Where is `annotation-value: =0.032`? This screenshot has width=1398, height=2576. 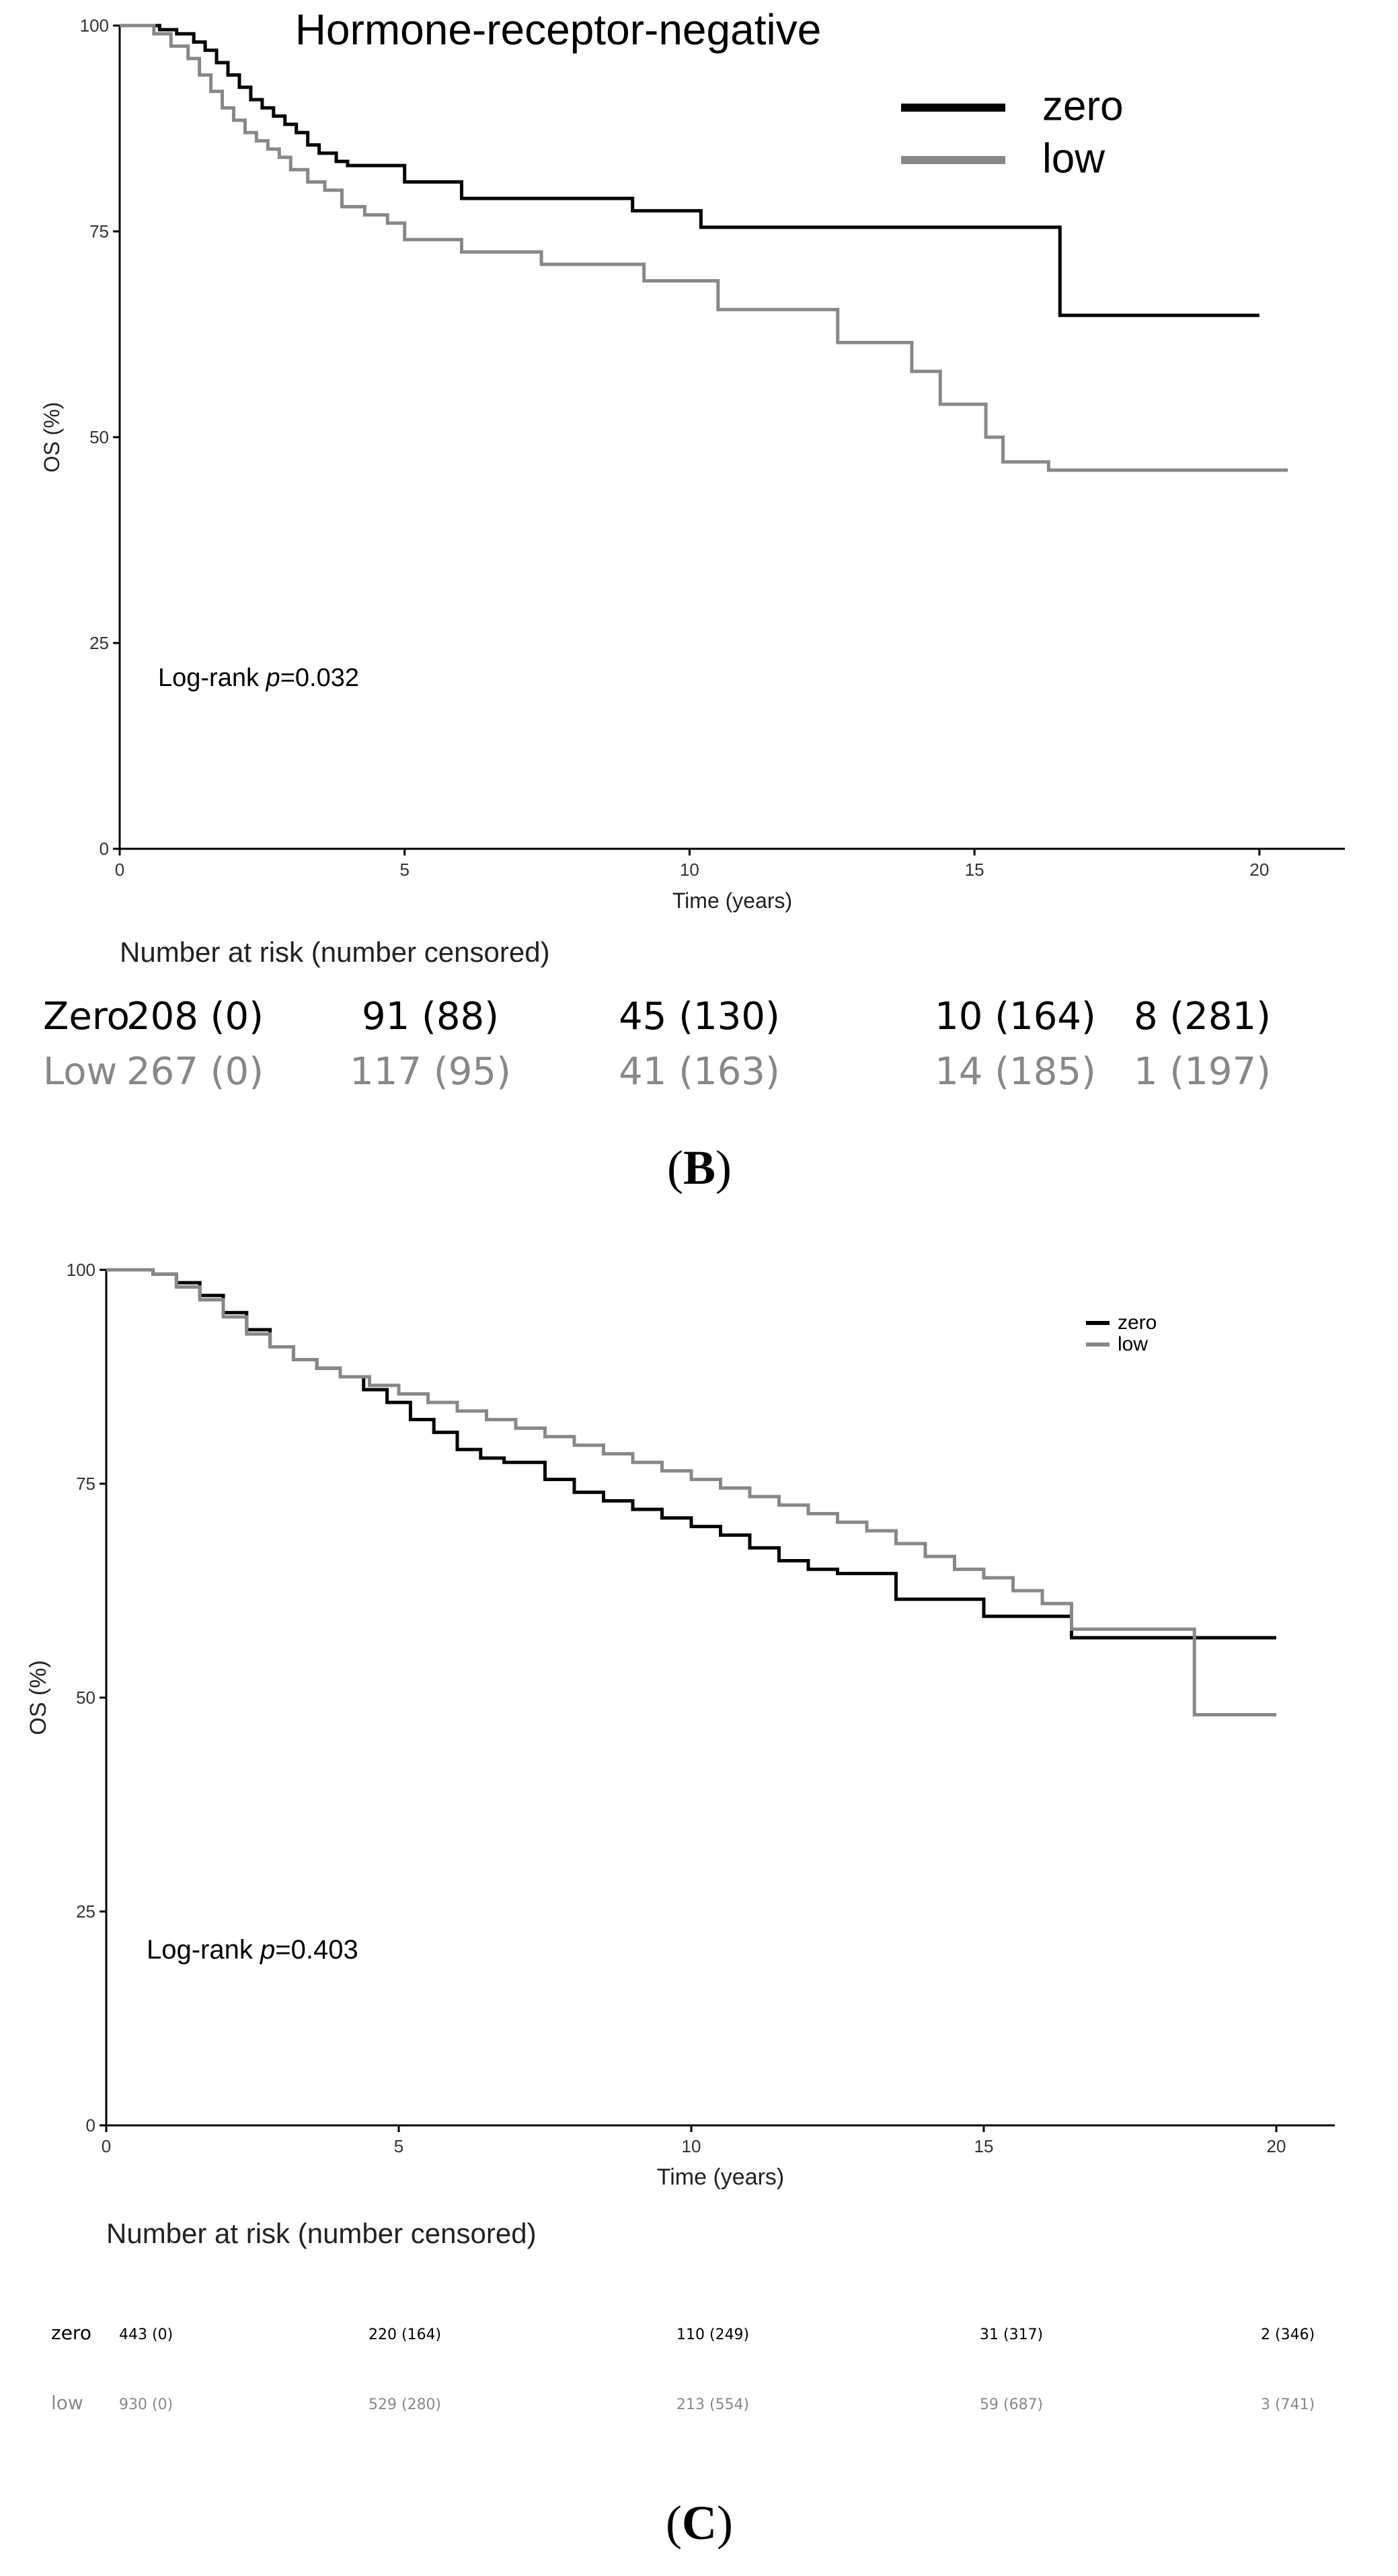 annotation-value: =0.032 is located at coordinates (319, 678).